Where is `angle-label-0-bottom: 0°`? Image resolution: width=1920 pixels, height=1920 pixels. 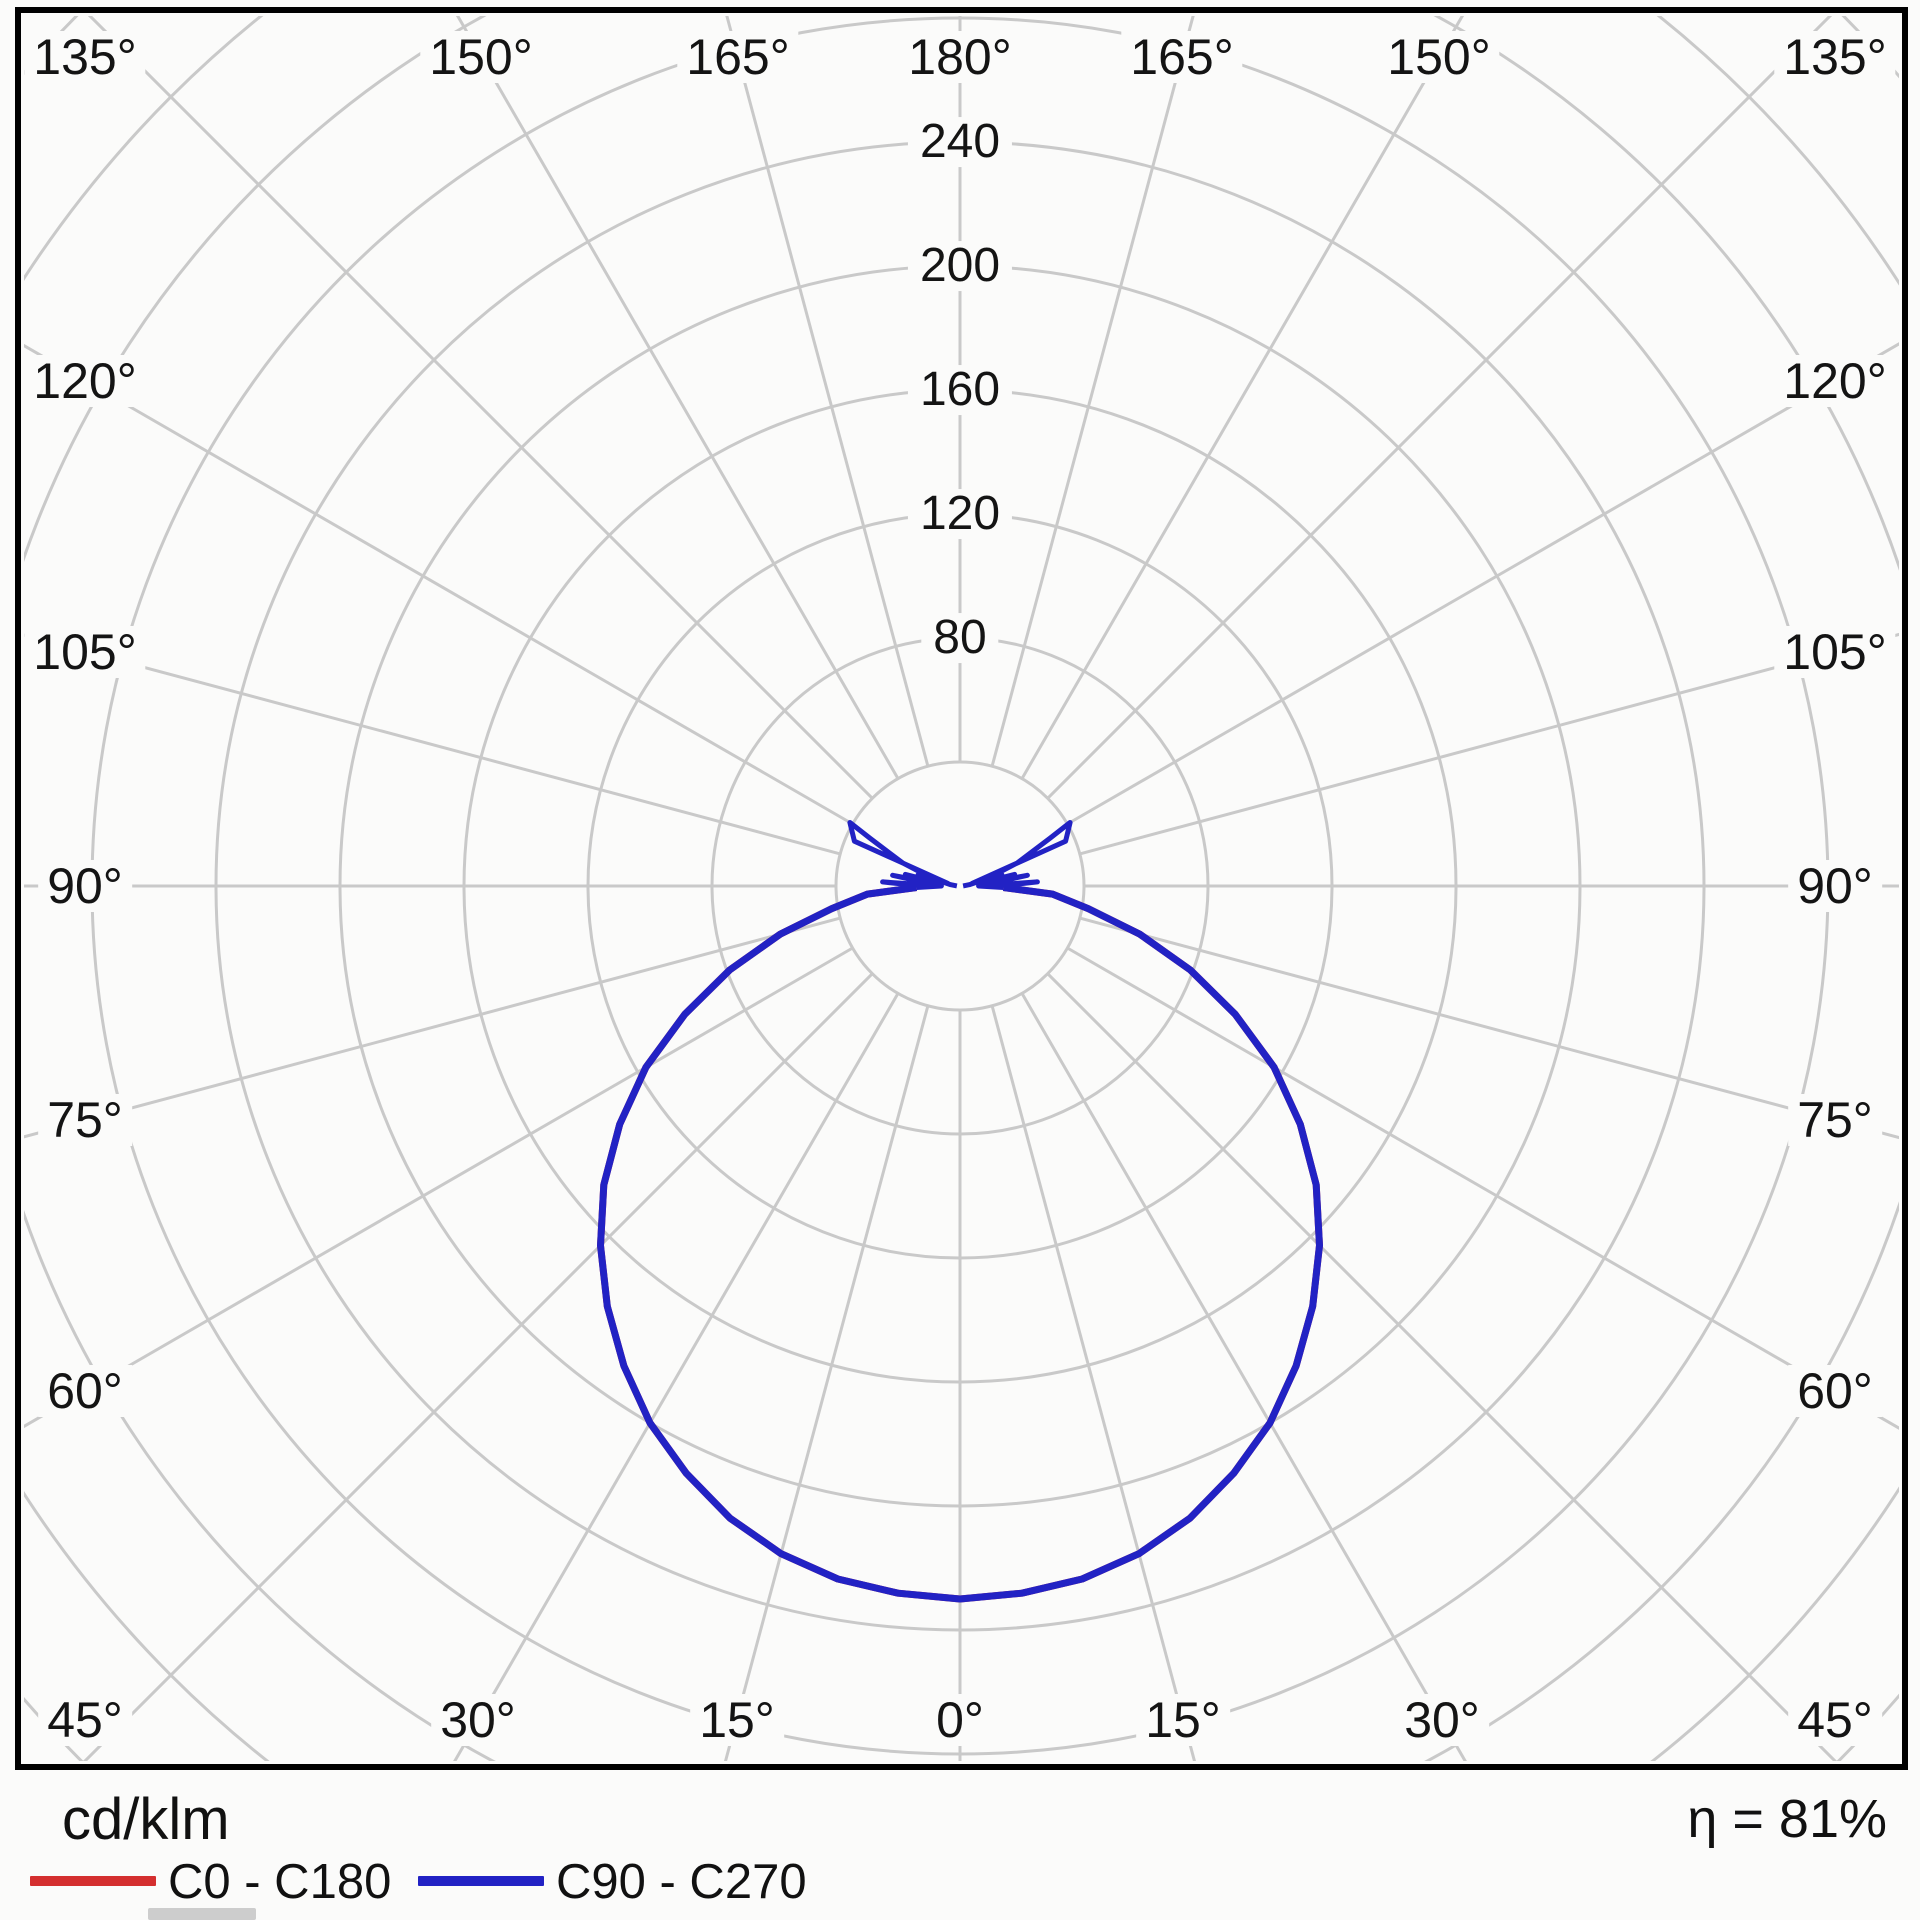 angle-label-0-bottom: 0° is located at coordinates (960, 1720).